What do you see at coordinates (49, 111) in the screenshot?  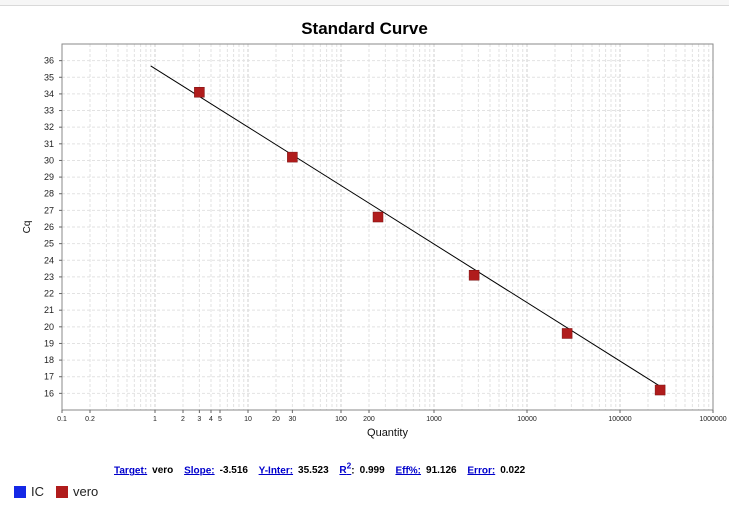 I see `y-tick-label: 33` at bounding box center [49, 111].